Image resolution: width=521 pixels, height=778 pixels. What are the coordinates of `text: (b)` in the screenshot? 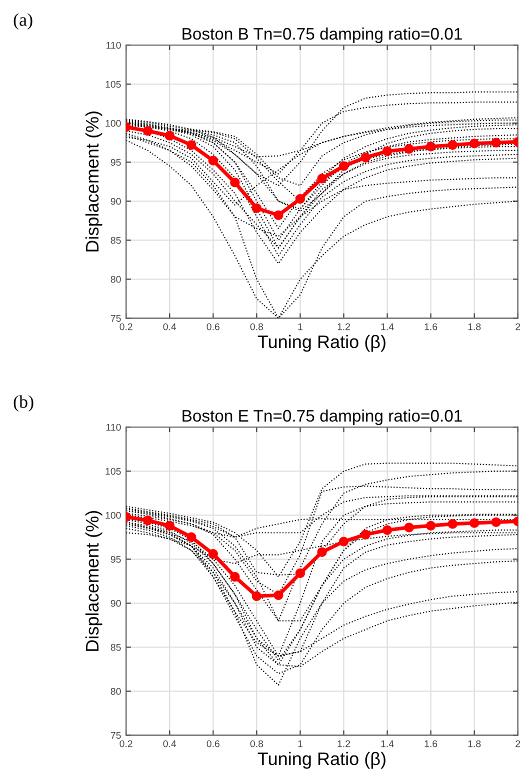 It's located at (24, 403).